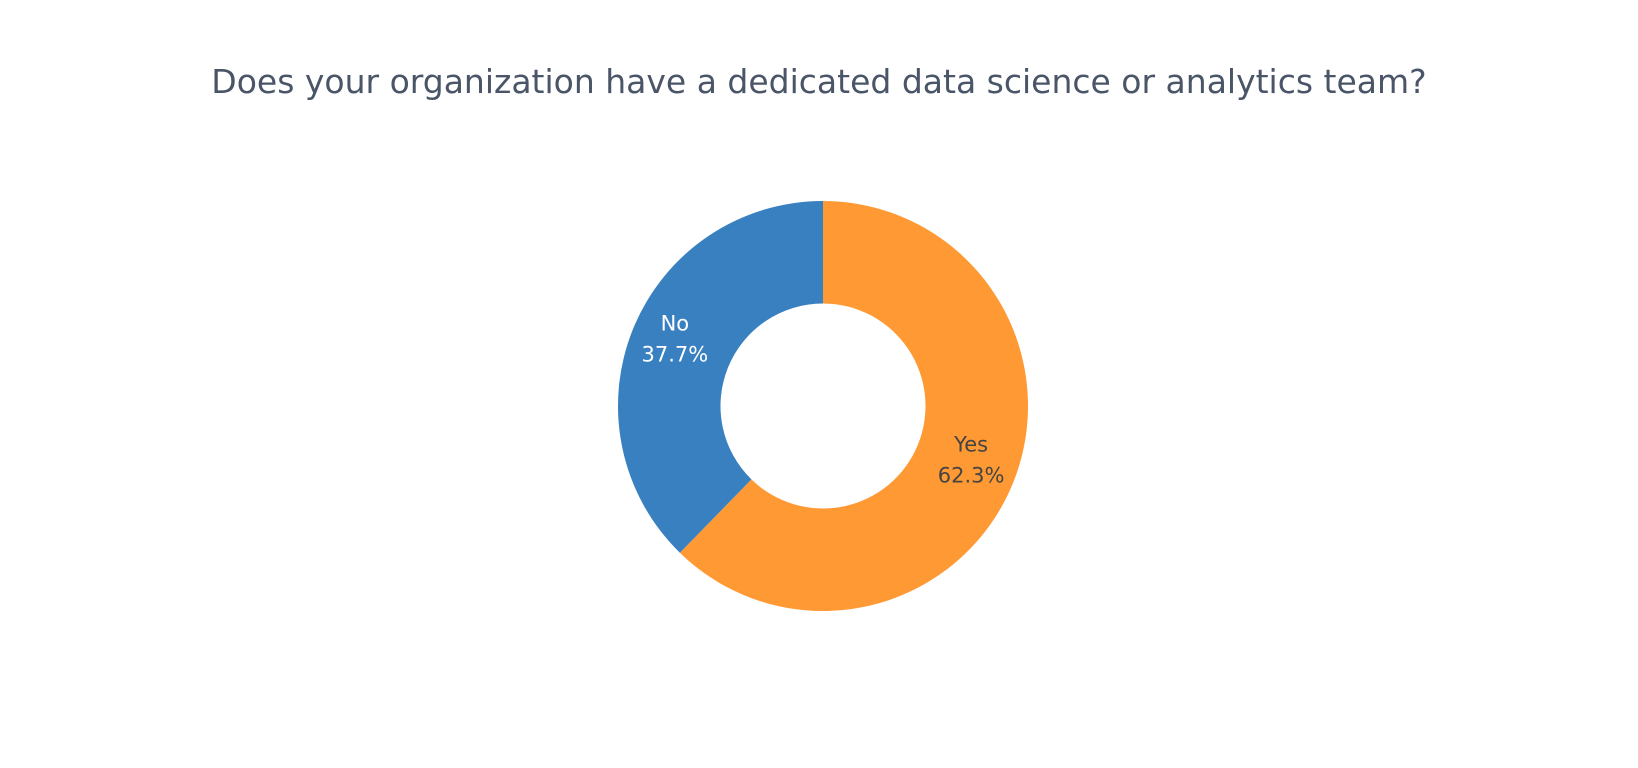  Describe the element at coordinates (971, 459) in the screenshot. I see `slice-label-yes: Yes 62.3%` at that location.